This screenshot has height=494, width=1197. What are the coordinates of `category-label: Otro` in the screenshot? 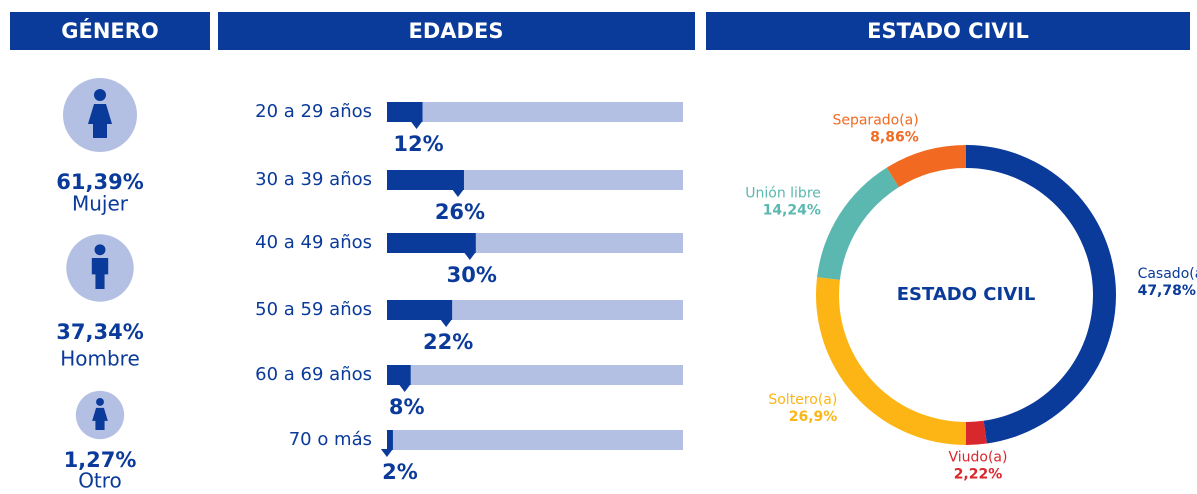 It's located at (100, 481).